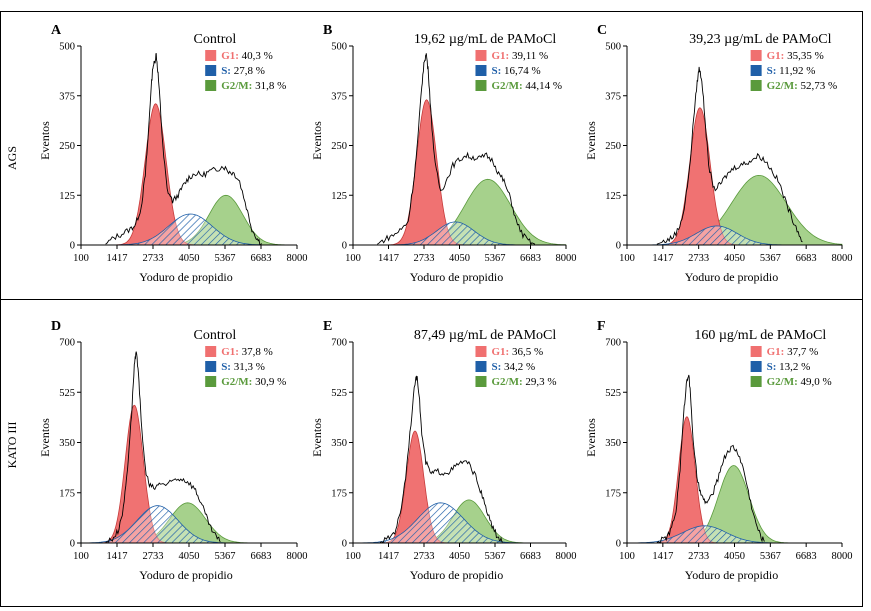  I want to click on legend-entry: G2/M: 44,14 %, so click(526, 86).